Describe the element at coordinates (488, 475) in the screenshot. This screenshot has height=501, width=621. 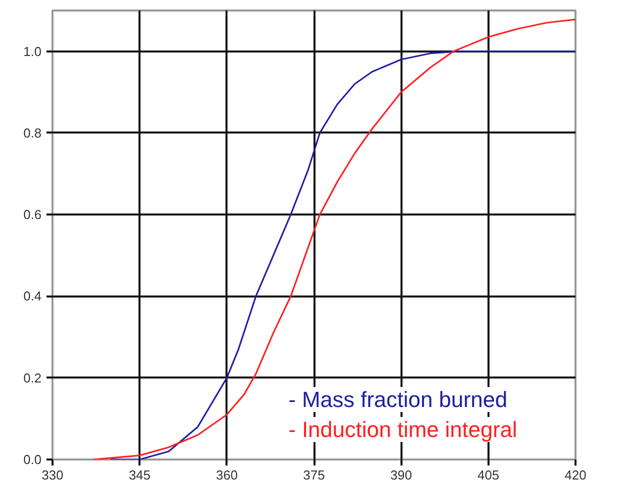
I see `x-tick-label: 405` at that location.